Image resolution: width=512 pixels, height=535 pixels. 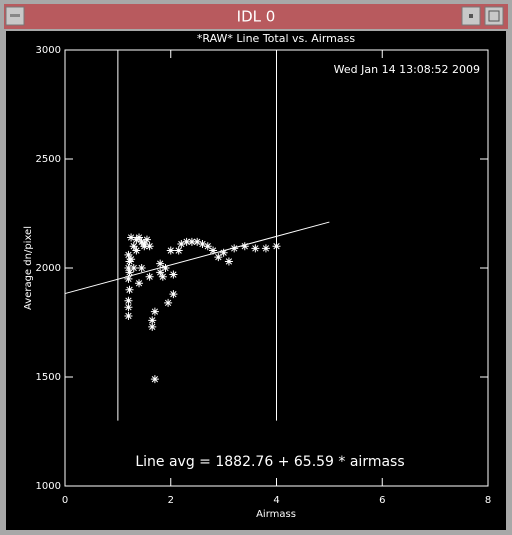 I want to click on y-tick-label: 1000, so click(x=48, y=486).